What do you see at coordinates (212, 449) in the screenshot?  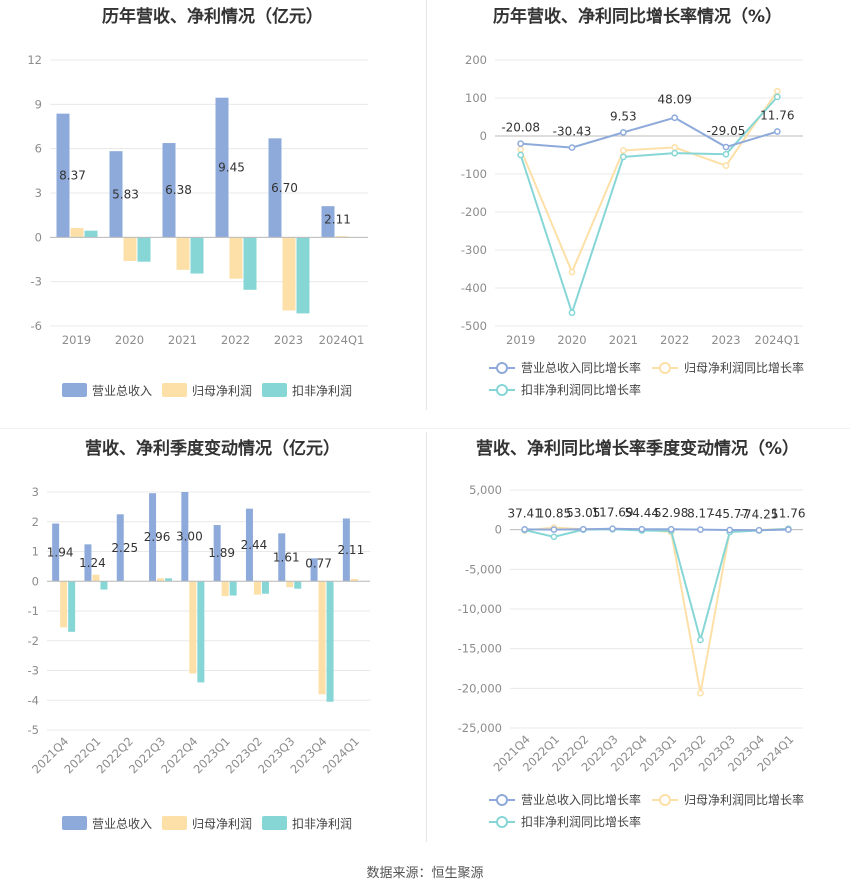 I see `chart-title: 营收、净利季度变动情况（亿元）` at bounding box center [212, 449].